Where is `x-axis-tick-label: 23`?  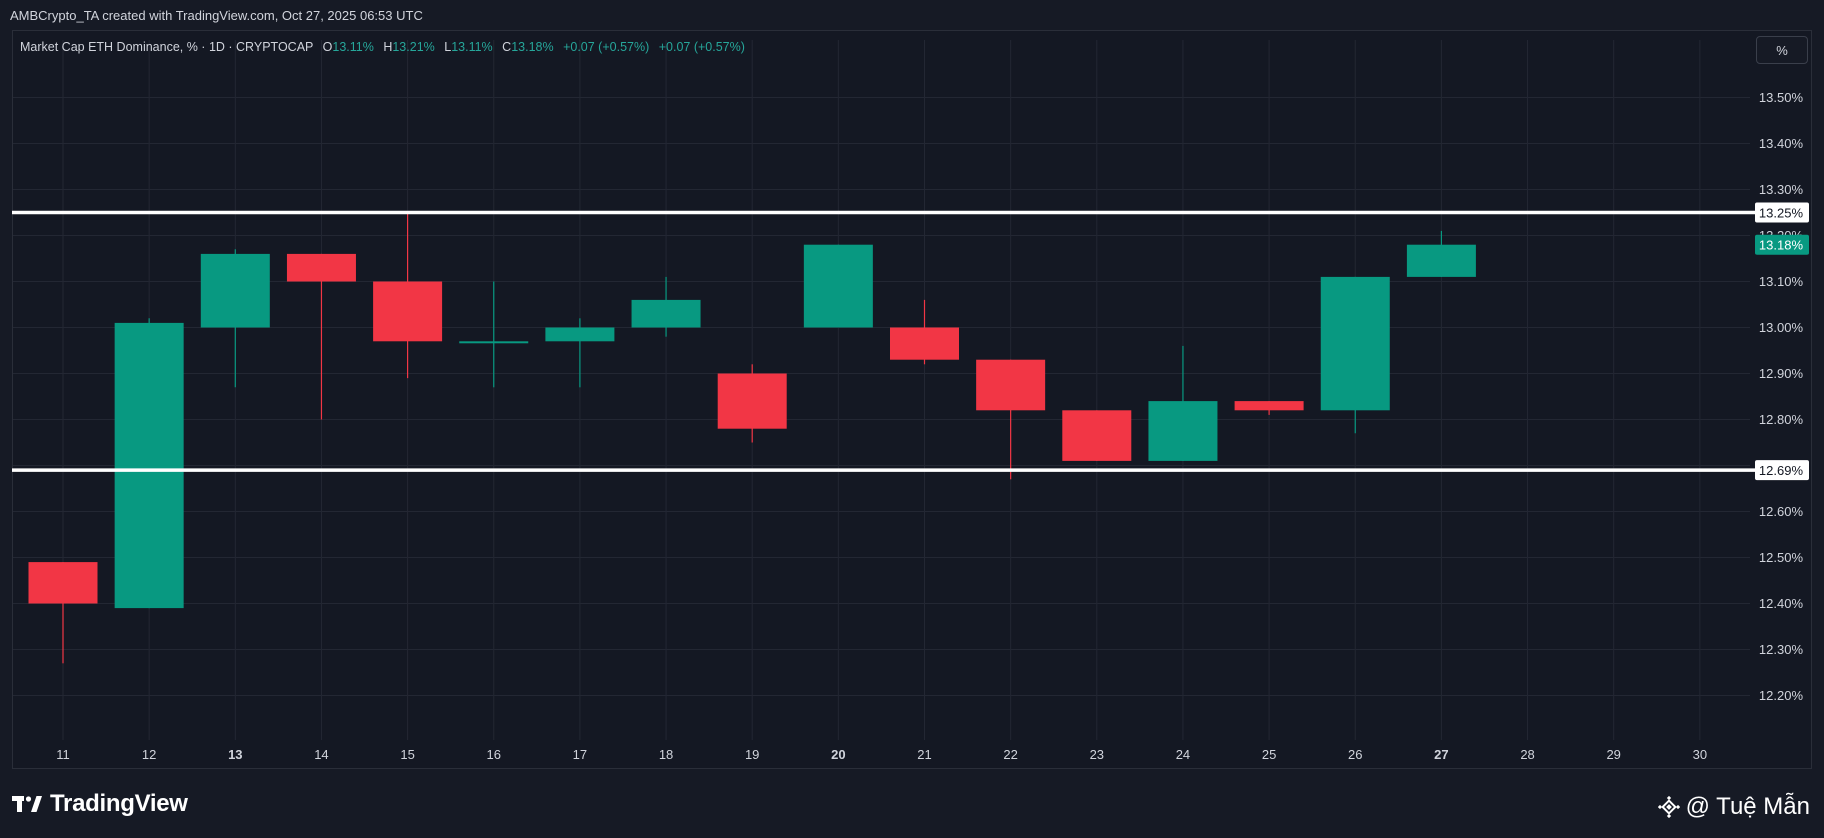
x-axis-tick-label: 23 is located at coordinates (1097, 754).